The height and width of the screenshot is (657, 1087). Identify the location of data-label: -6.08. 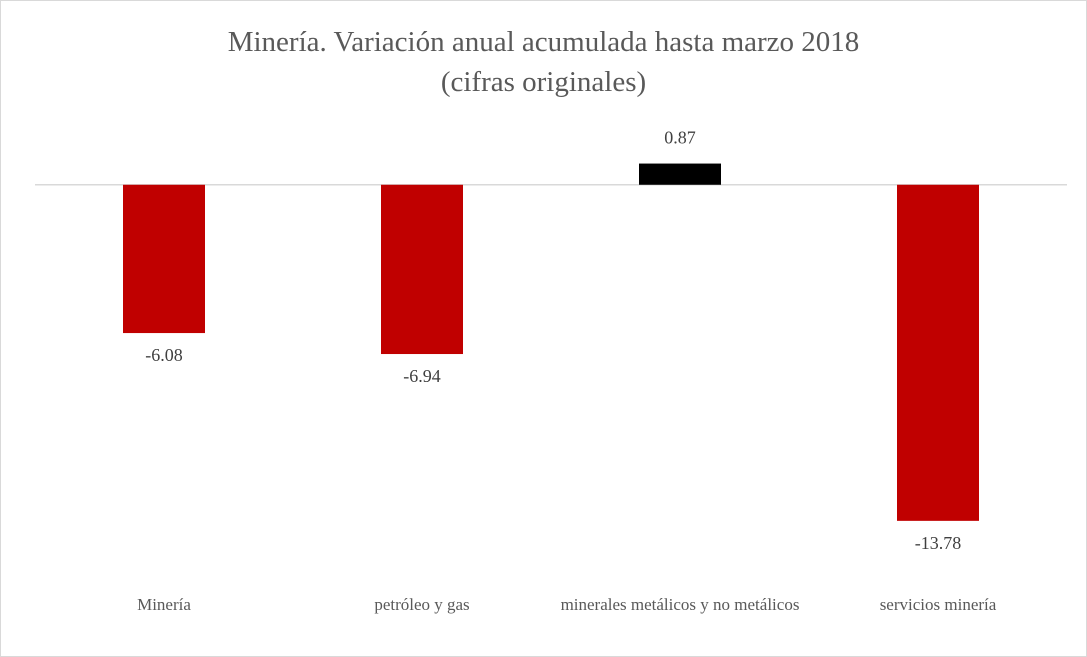
(164, 355).